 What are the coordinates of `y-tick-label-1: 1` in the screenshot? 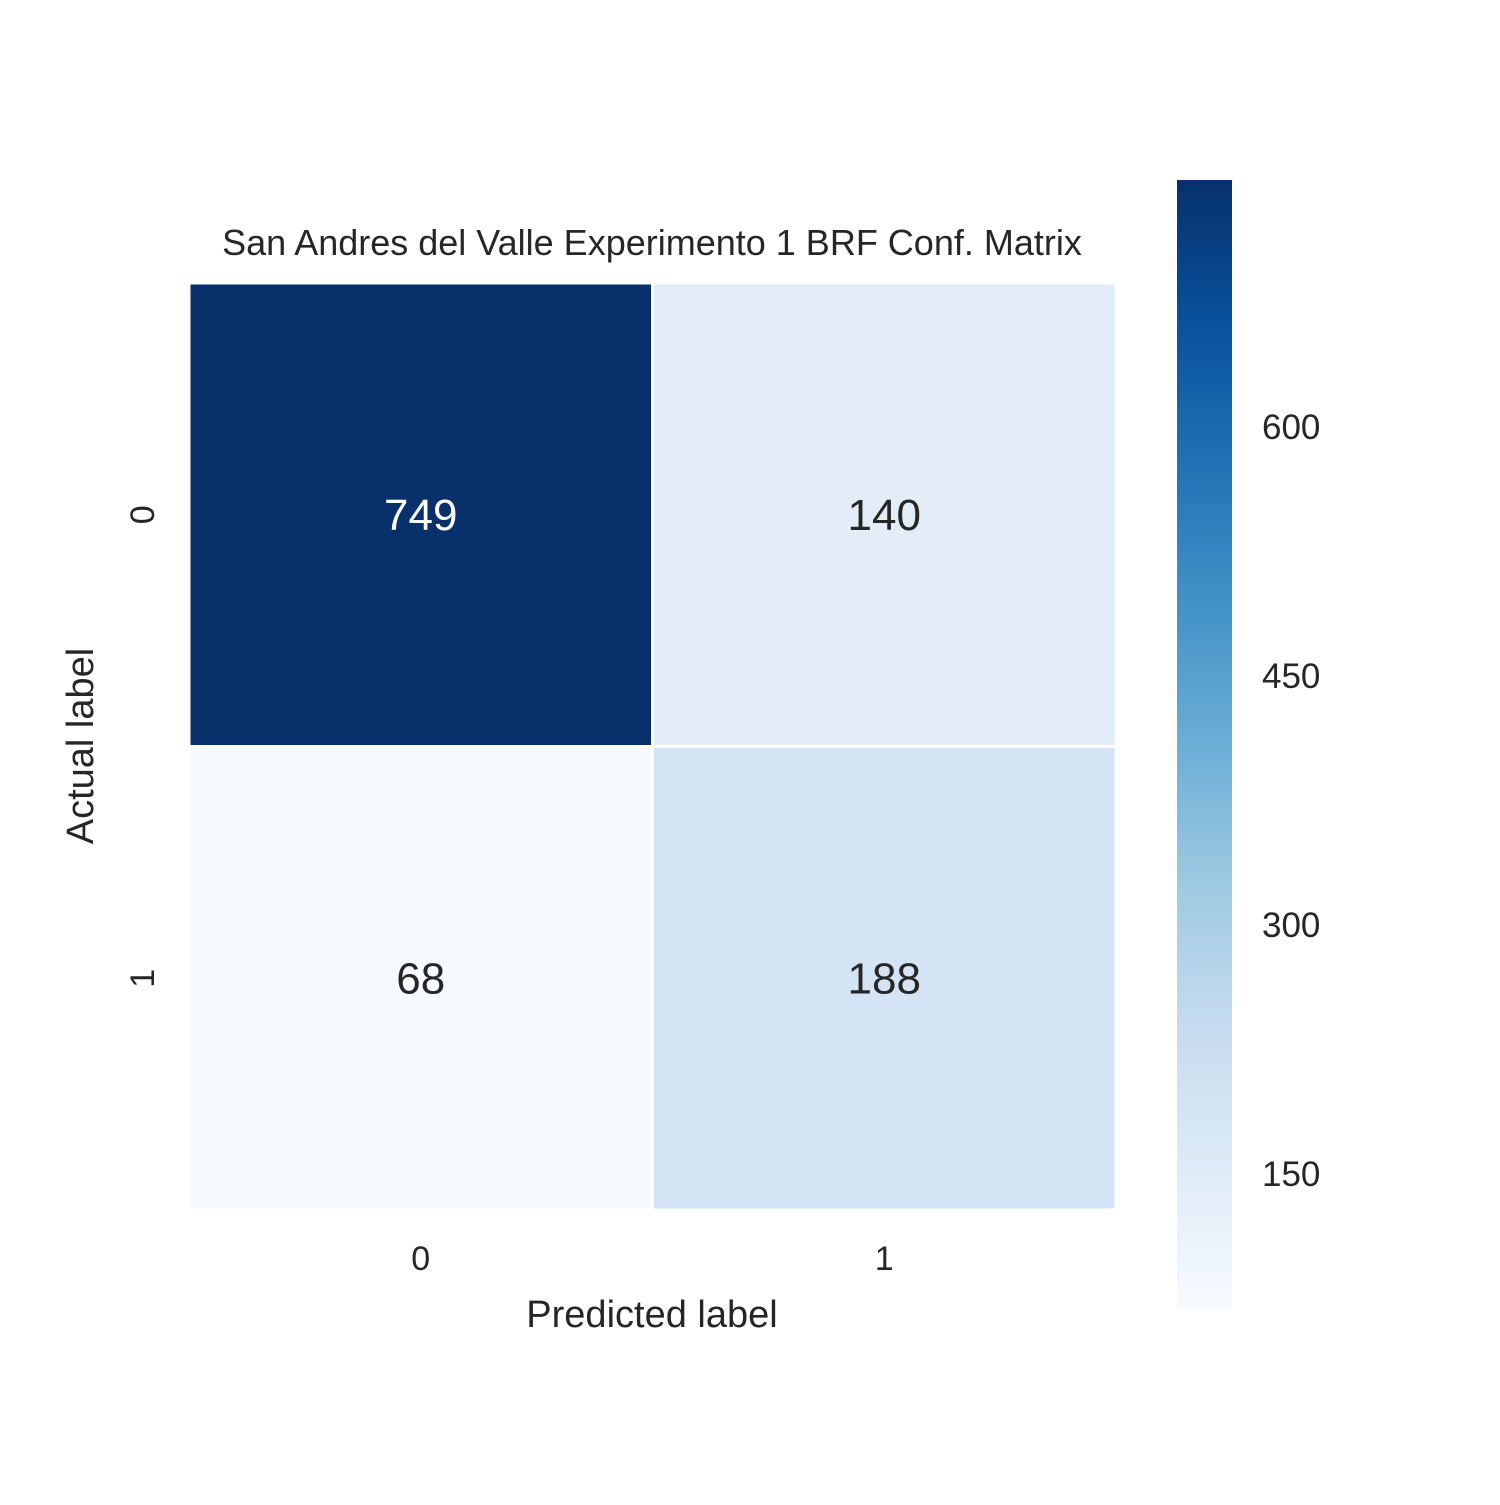 It's located at (143, 978).